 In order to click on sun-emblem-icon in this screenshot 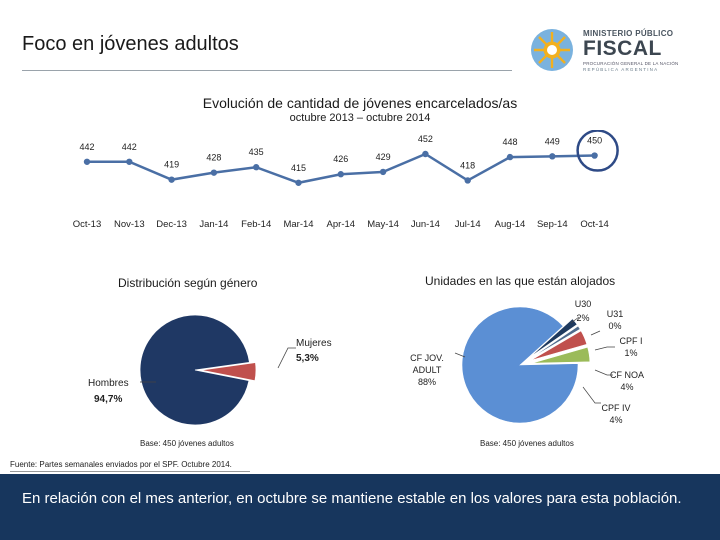, I will do `click(552, 50)`.